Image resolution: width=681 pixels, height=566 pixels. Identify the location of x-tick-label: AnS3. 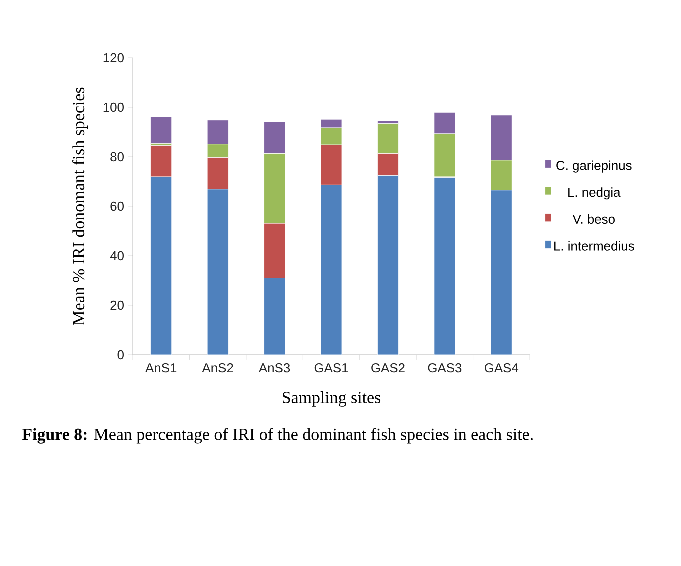
(274, 368).